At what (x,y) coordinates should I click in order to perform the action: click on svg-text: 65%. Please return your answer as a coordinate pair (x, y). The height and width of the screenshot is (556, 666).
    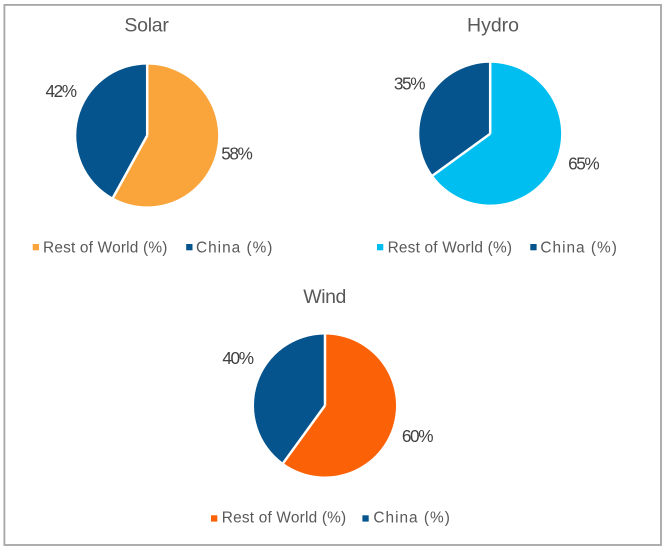
    Looking at the image, I should click on (583, 163).